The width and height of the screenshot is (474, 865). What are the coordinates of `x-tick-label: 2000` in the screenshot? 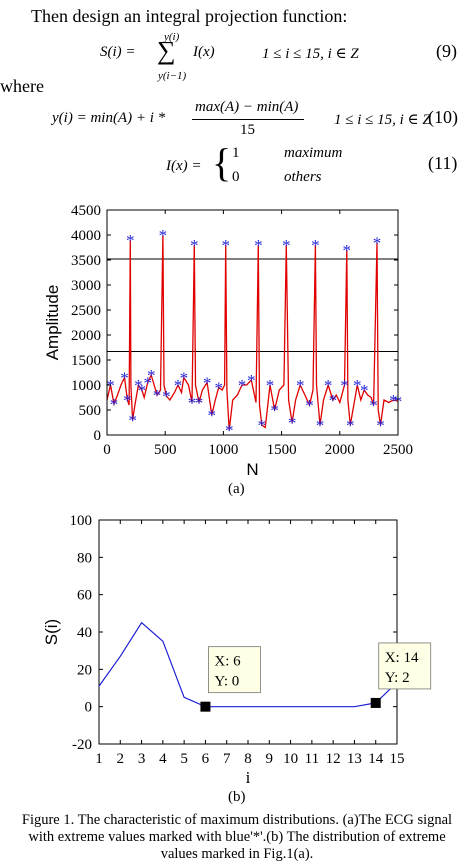 It's located at (340, 450).